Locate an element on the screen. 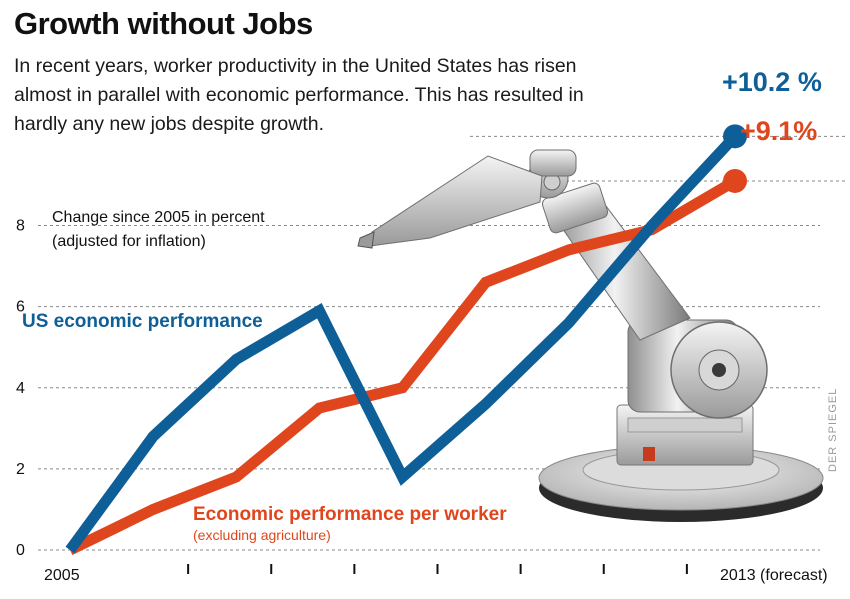  series-label-us-economic-performance: US economic performance is located at coordinates (142, 321).